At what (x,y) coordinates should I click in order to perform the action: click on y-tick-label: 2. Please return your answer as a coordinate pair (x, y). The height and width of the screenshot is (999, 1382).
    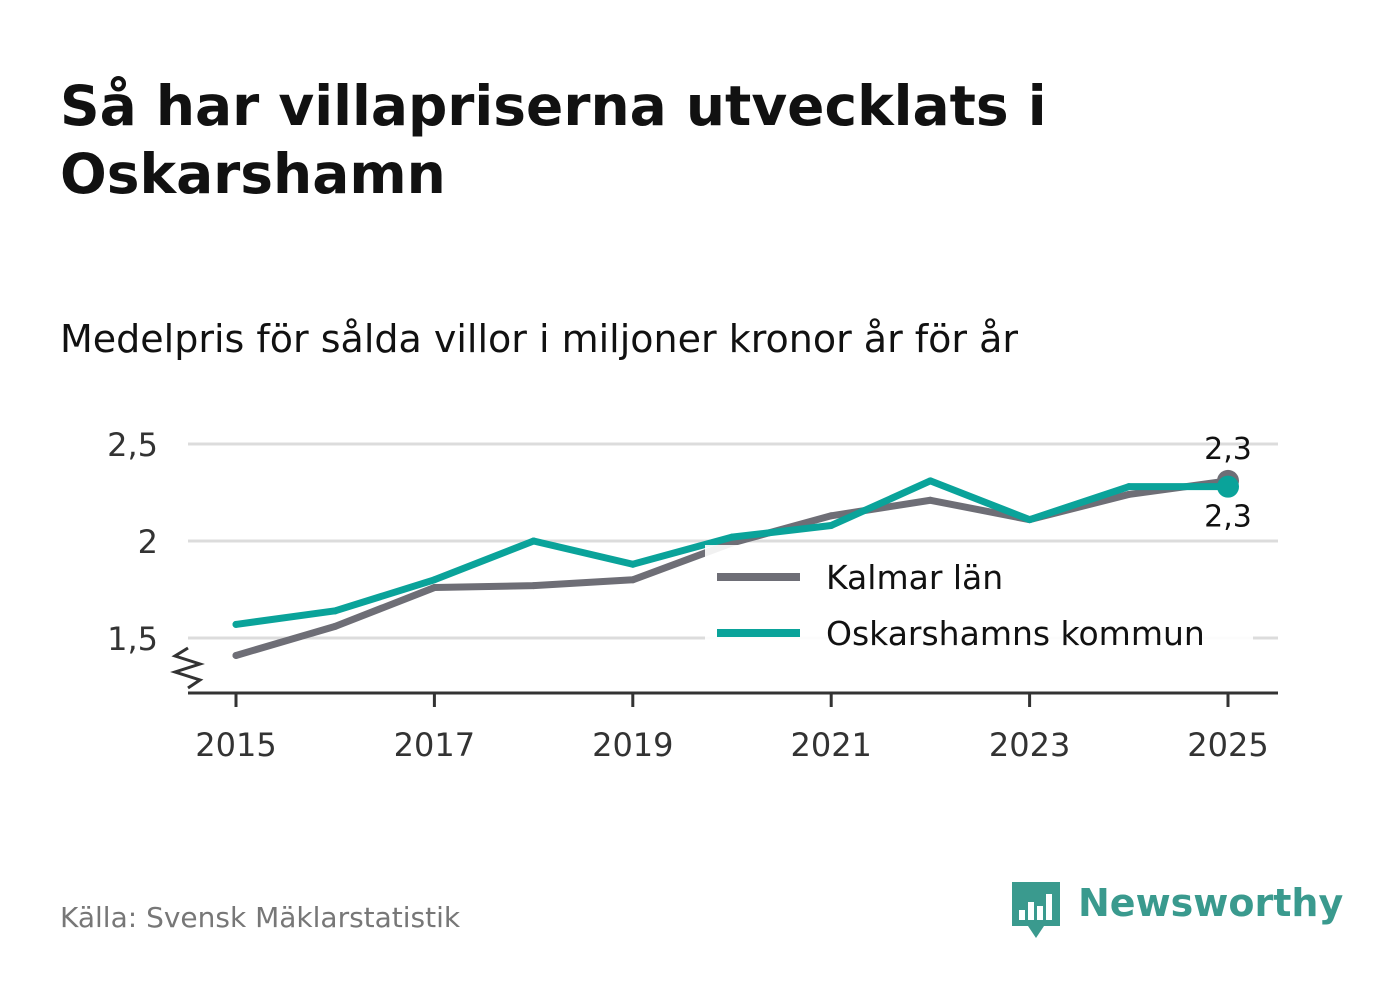
    Looking at the image, I should click on (148, 542).